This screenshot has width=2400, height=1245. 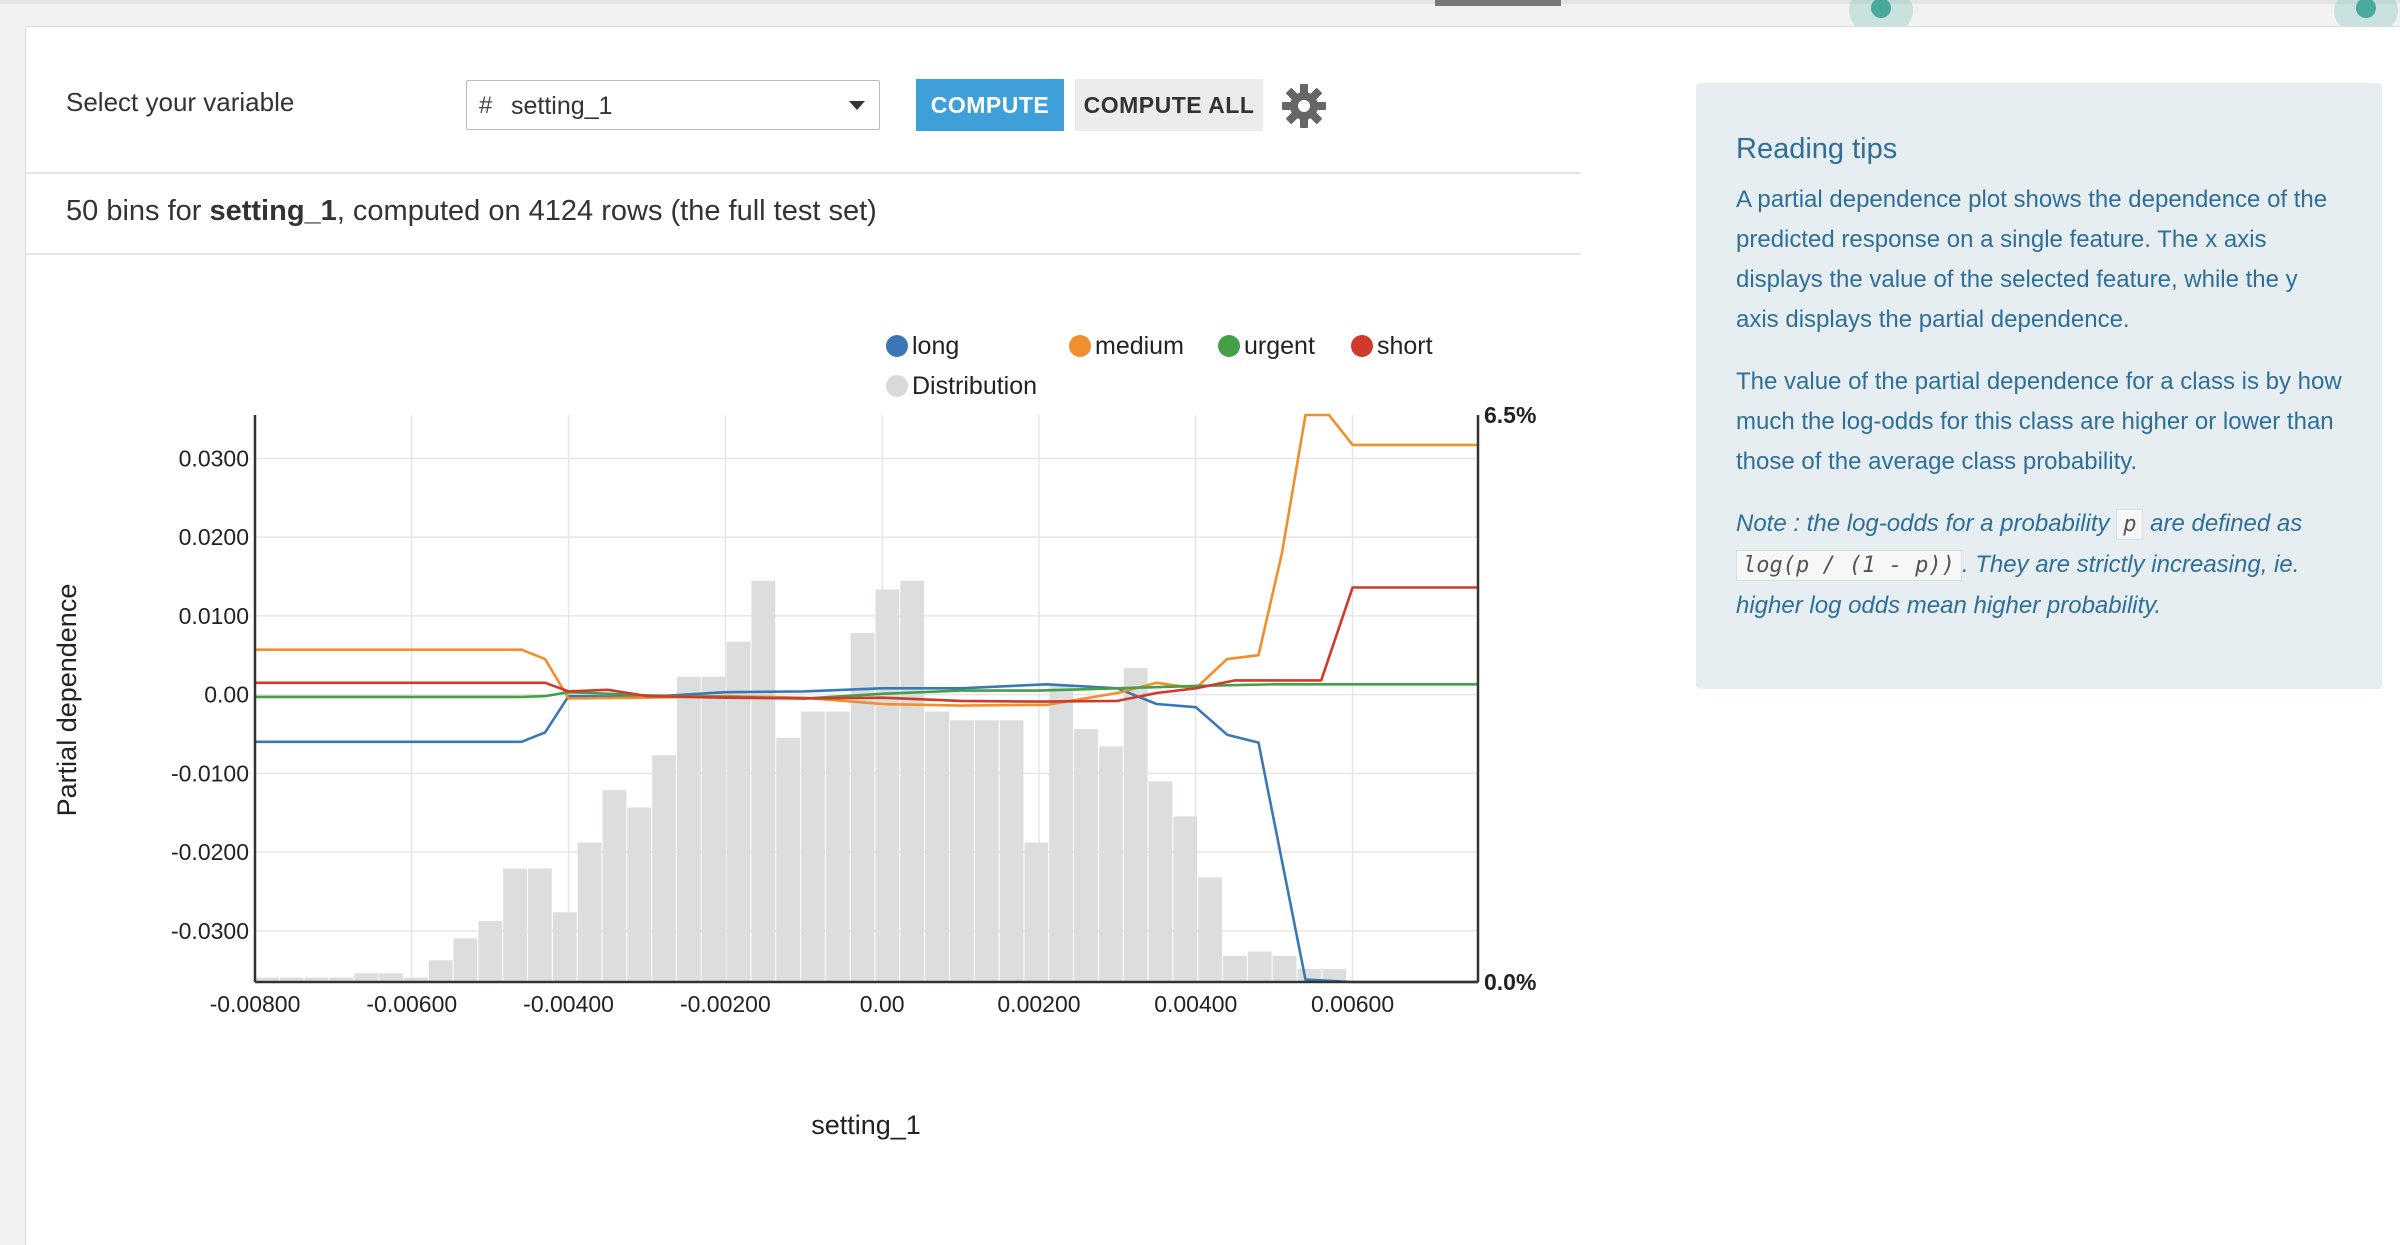 What do you see at coordinates (1849, 565) in the screenshot?
I see `note-formula: log(p / (1 - p))` at bounding box center [1849, 565].